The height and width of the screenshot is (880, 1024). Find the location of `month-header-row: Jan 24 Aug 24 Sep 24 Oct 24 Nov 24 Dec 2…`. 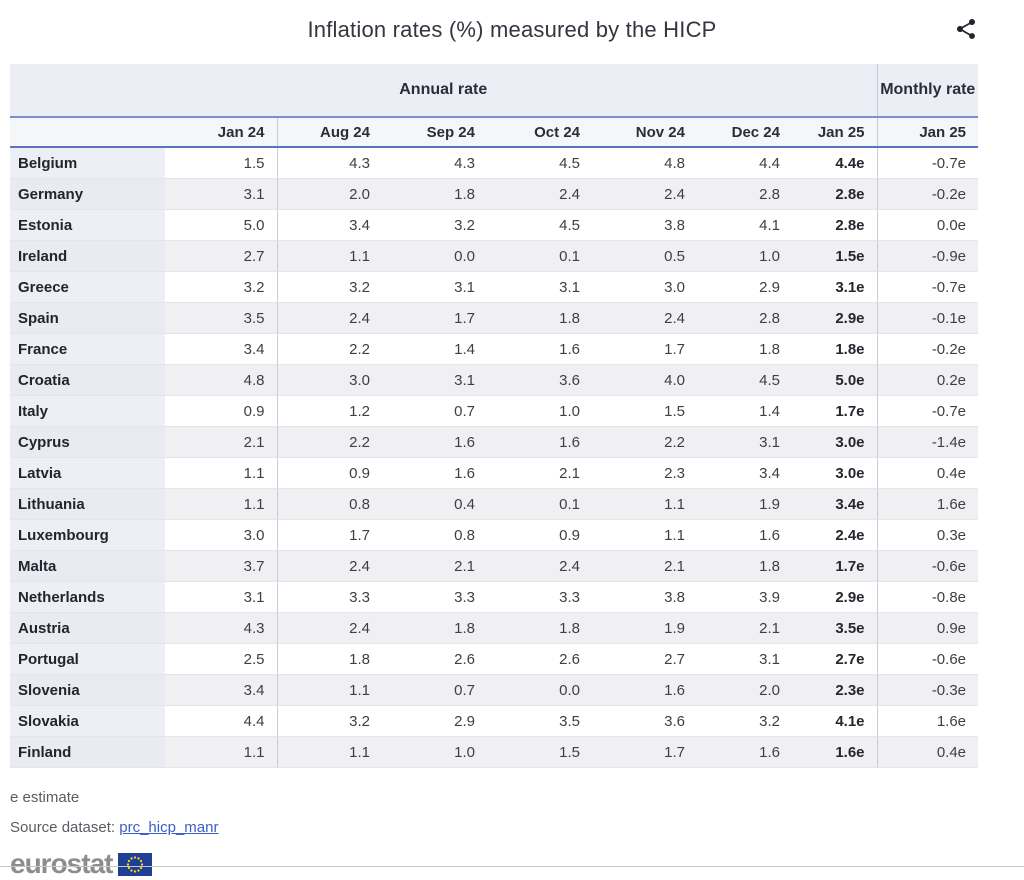

month-header-row: Jan 24 Aug 24 Sep 24 Oct 24 Nov 24 Dec 2… is located at coordinates (494, 132).